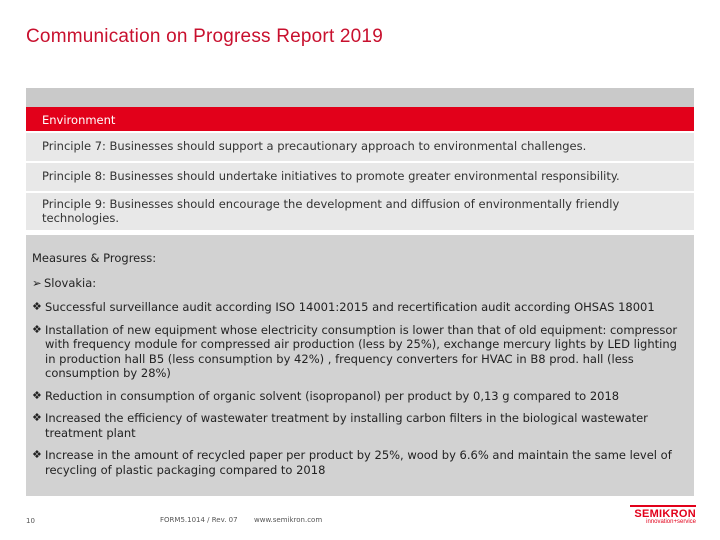 The width and height of the screenshot is (720, 540). Describe the element at coordinates (356, 283) in the screenshot. I see `country-heading: ➢ Slovakia:` at that location.